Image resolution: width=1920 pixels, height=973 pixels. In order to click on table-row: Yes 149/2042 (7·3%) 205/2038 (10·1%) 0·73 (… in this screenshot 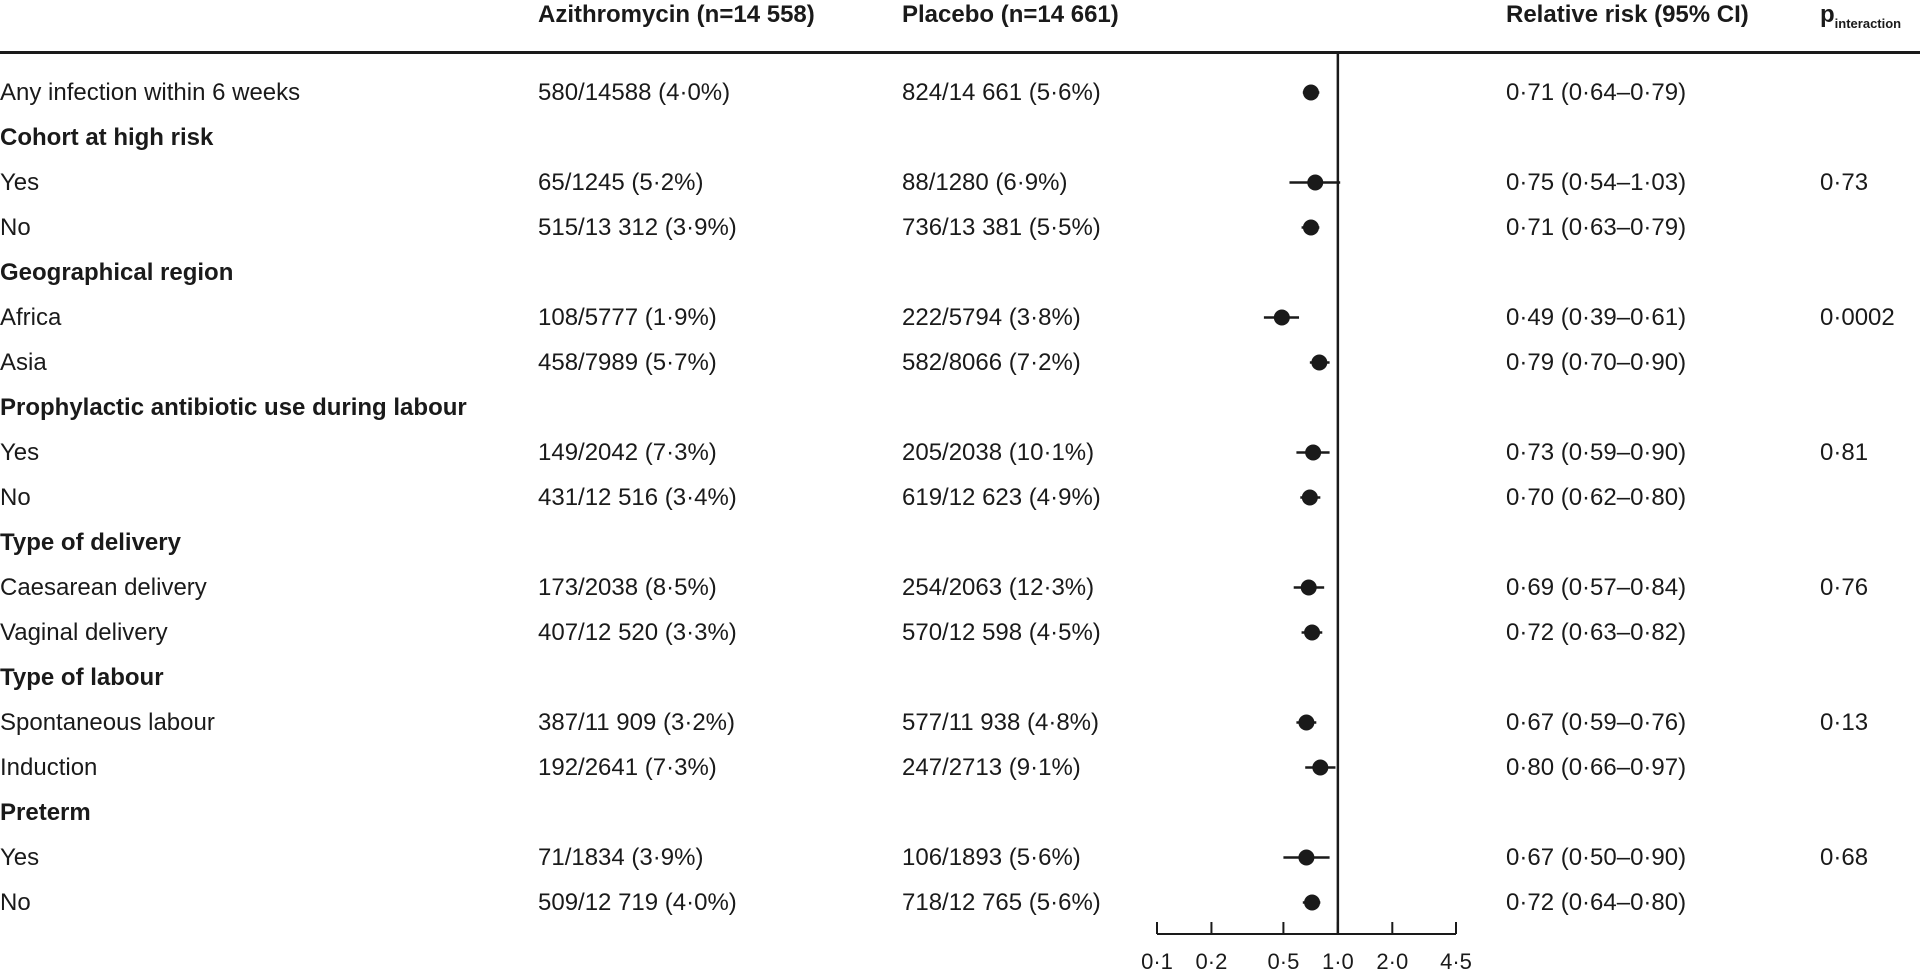, I will do `click(960, 452)`.